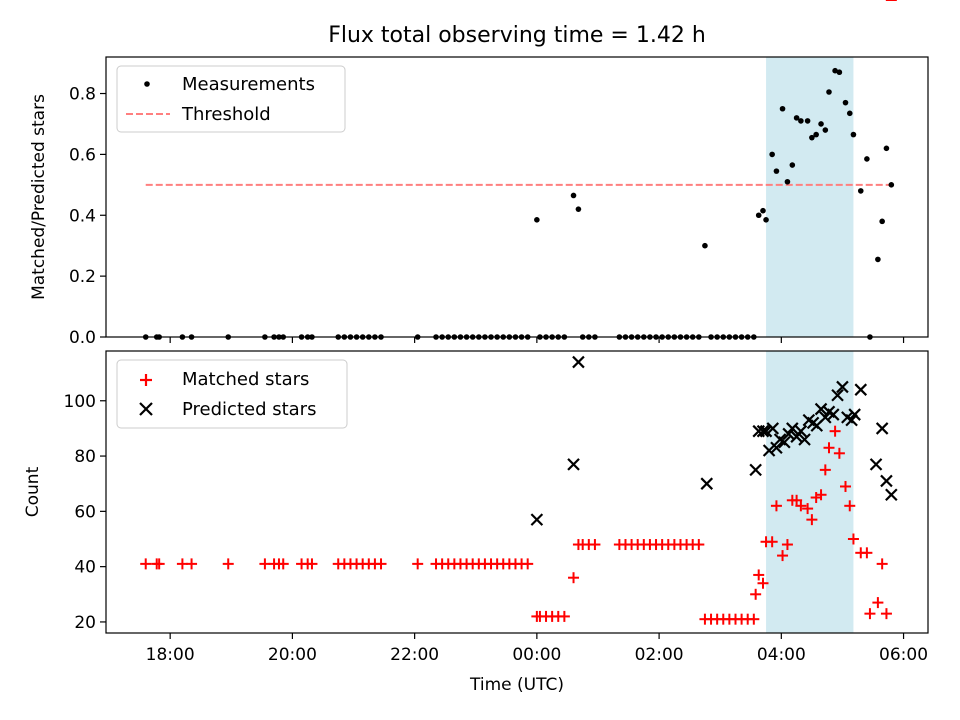 This screenshot has width=960, height=720. Describe the element at coordinates (414, 655) in the screenshot. I see `x-tick-label: 22:00` at that location.